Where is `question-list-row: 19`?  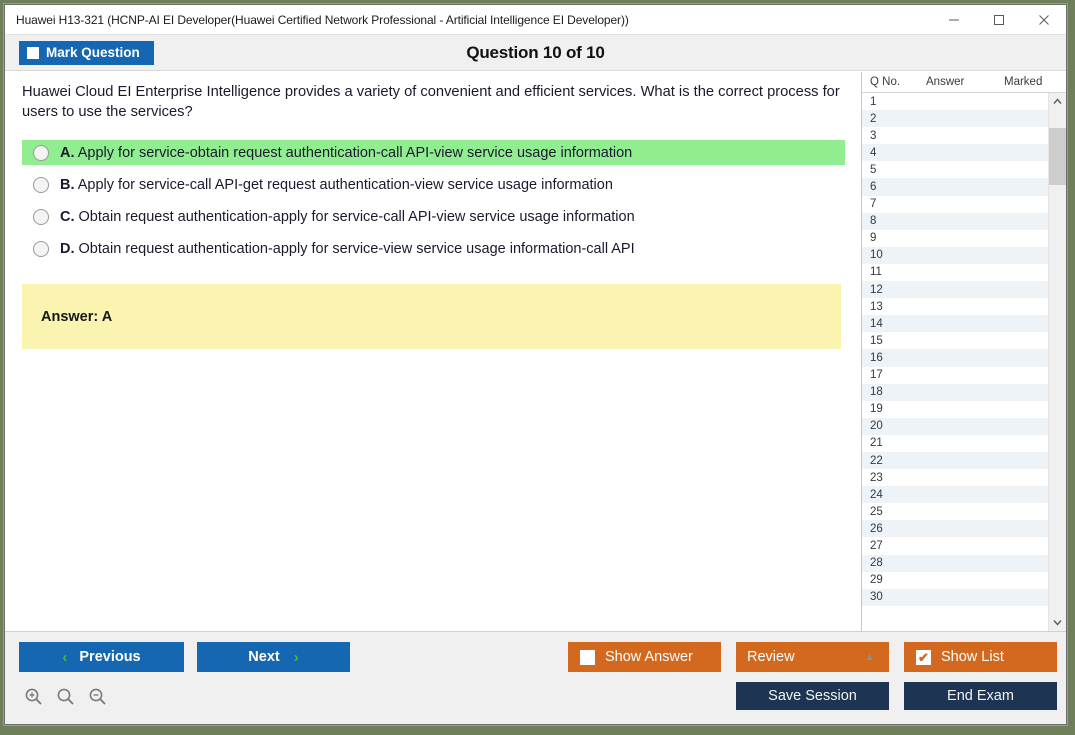
question-list-row: 19 is located at coordinates (955, 409).